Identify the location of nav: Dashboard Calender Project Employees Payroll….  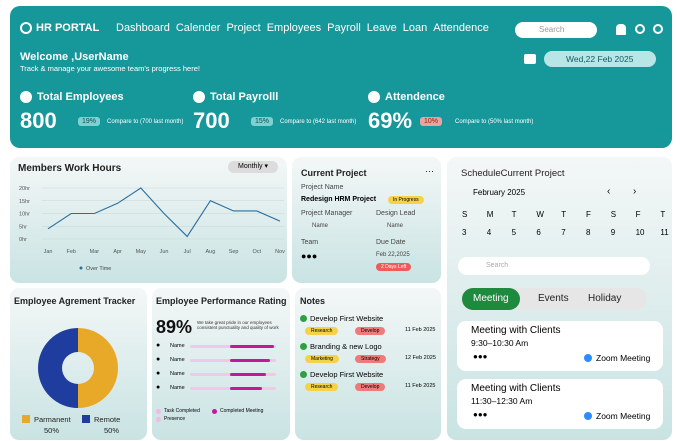
(302, 28).